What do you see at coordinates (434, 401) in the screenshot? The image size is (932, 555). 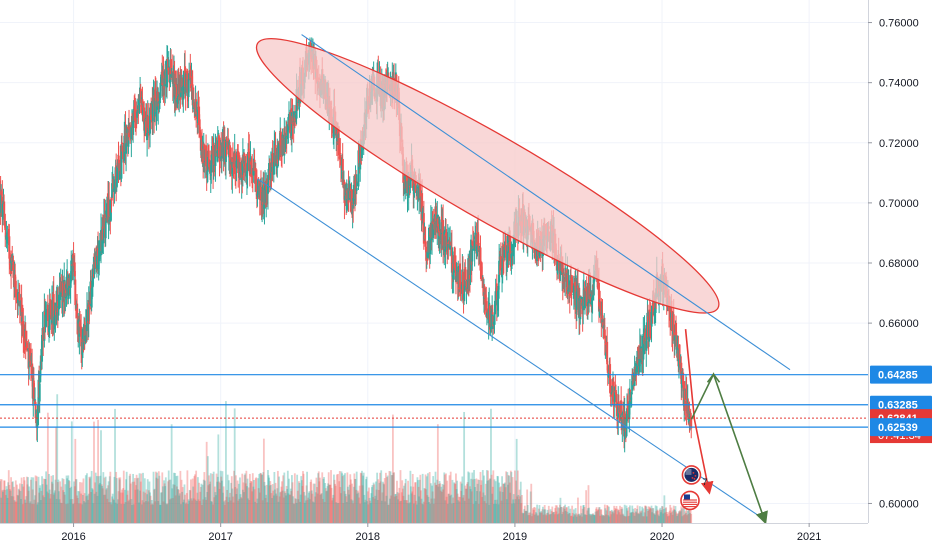 I see `price-levels` at bounding box center [434, 401].